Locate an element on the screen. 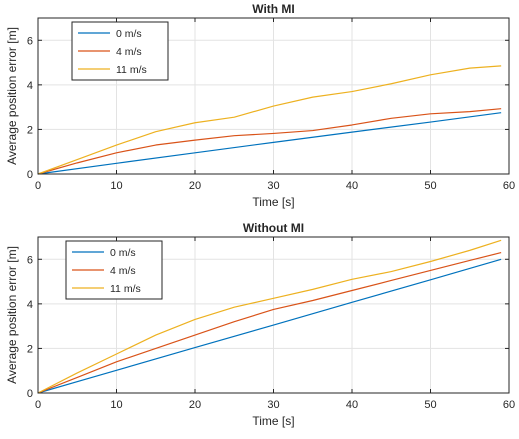 This screenshot has width=519, height=439. legend-box is located at coordinates (114, 270).